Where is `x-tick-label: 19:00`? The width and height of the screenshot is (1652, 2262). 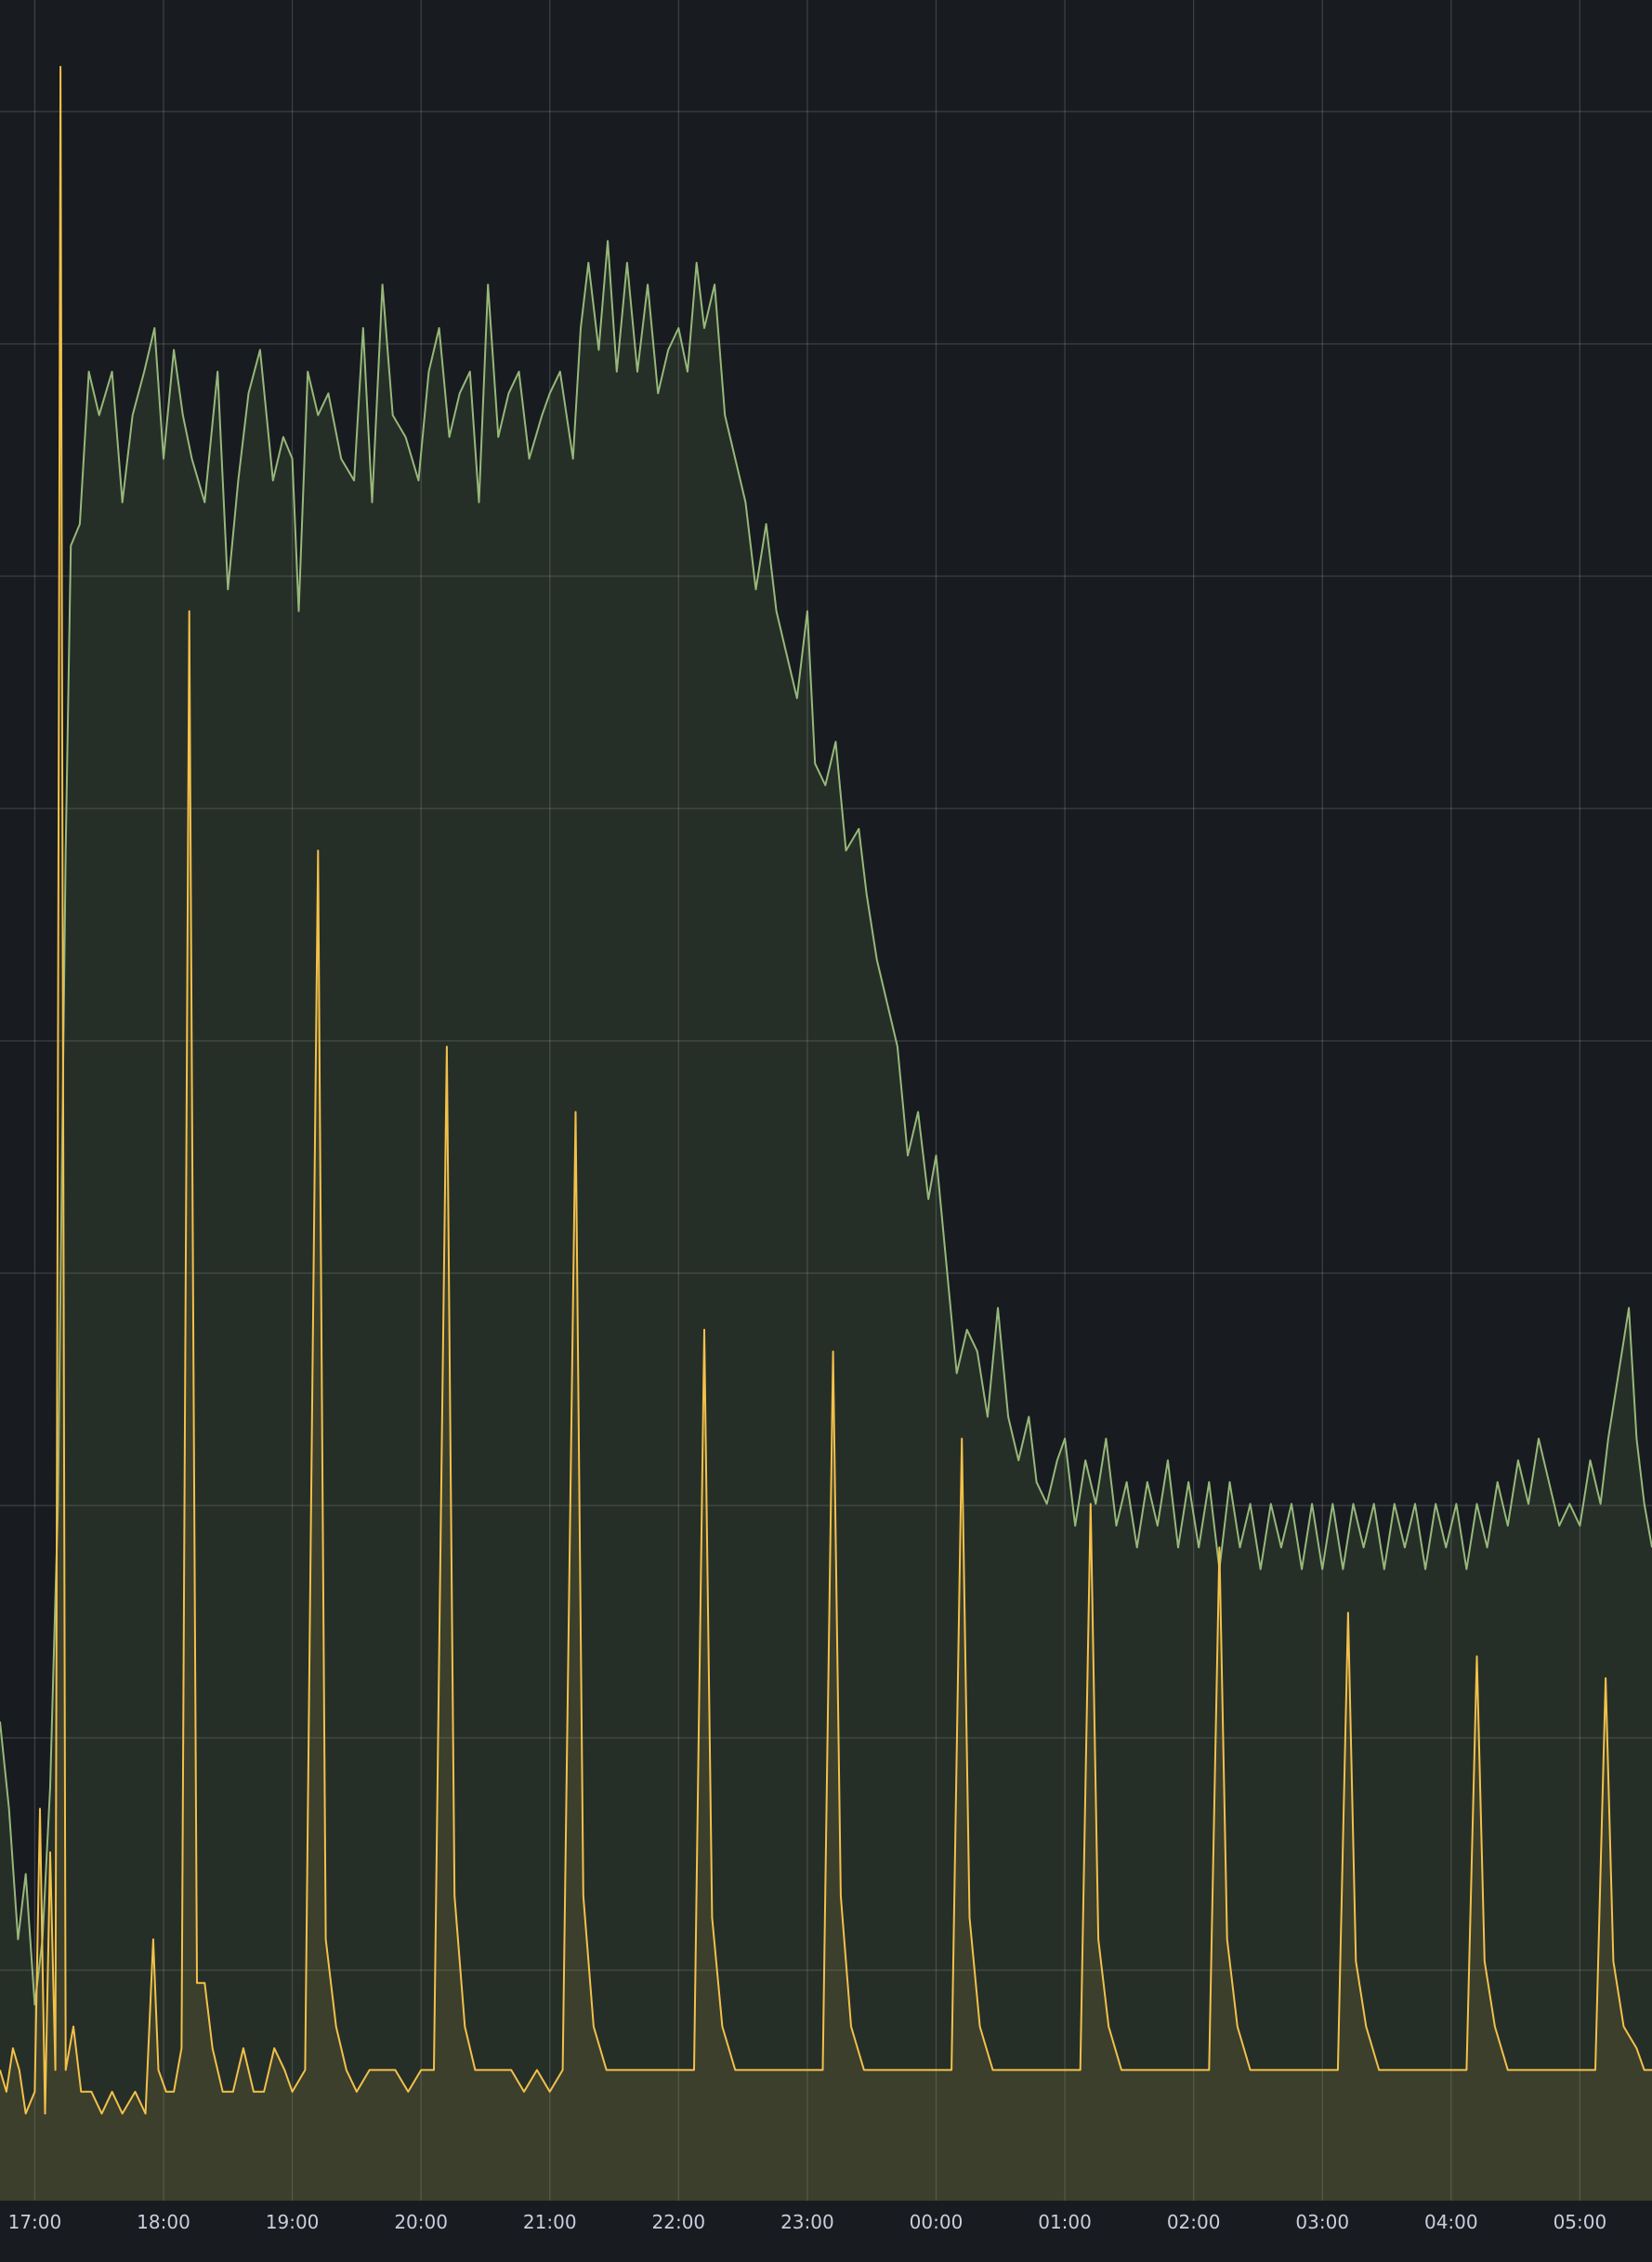
x-tick-label: 19:00 is located at coordinates (293, 2222).